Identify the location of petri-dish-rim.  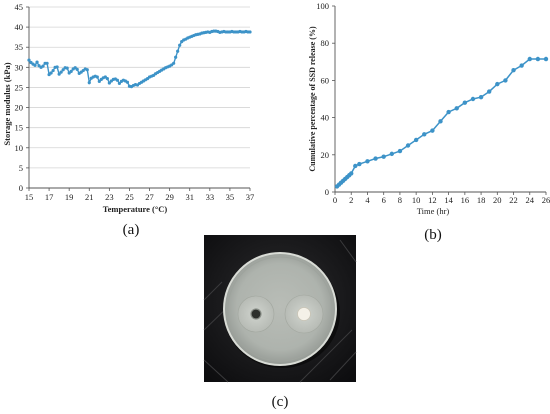
(280, 309).